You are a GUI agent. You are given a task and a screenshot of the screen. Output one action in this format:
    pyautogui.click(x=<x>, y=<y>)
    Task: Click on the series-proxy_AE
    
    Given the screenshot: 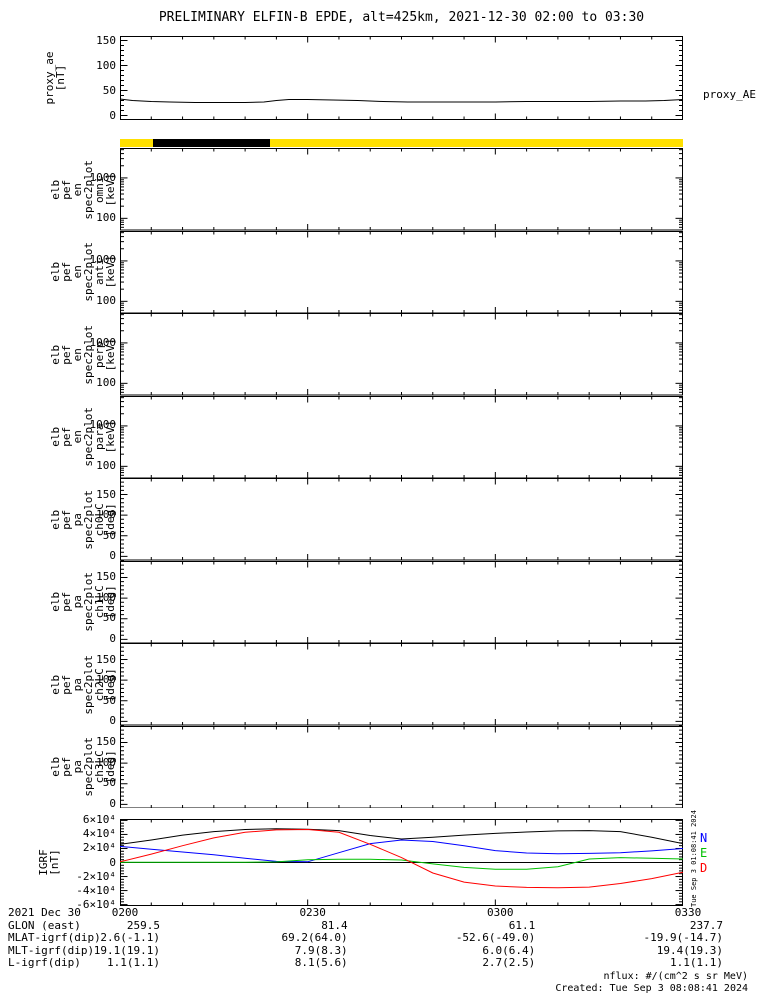 What is the action you would take?
    pyautogui.click(x=401, y=100)
    